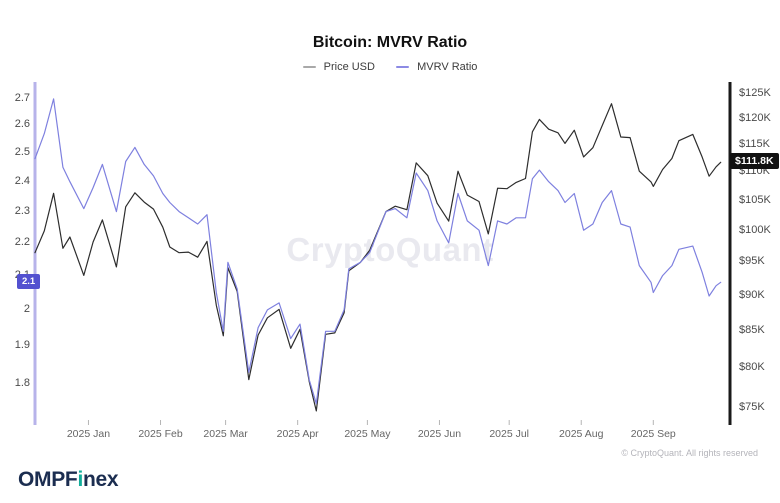 The image size is (780, 503). What do you see at coordinates (755, 229) in the screenshot?
I see `right-axis-tick-label: $100K` at bounding box center [755, 229].